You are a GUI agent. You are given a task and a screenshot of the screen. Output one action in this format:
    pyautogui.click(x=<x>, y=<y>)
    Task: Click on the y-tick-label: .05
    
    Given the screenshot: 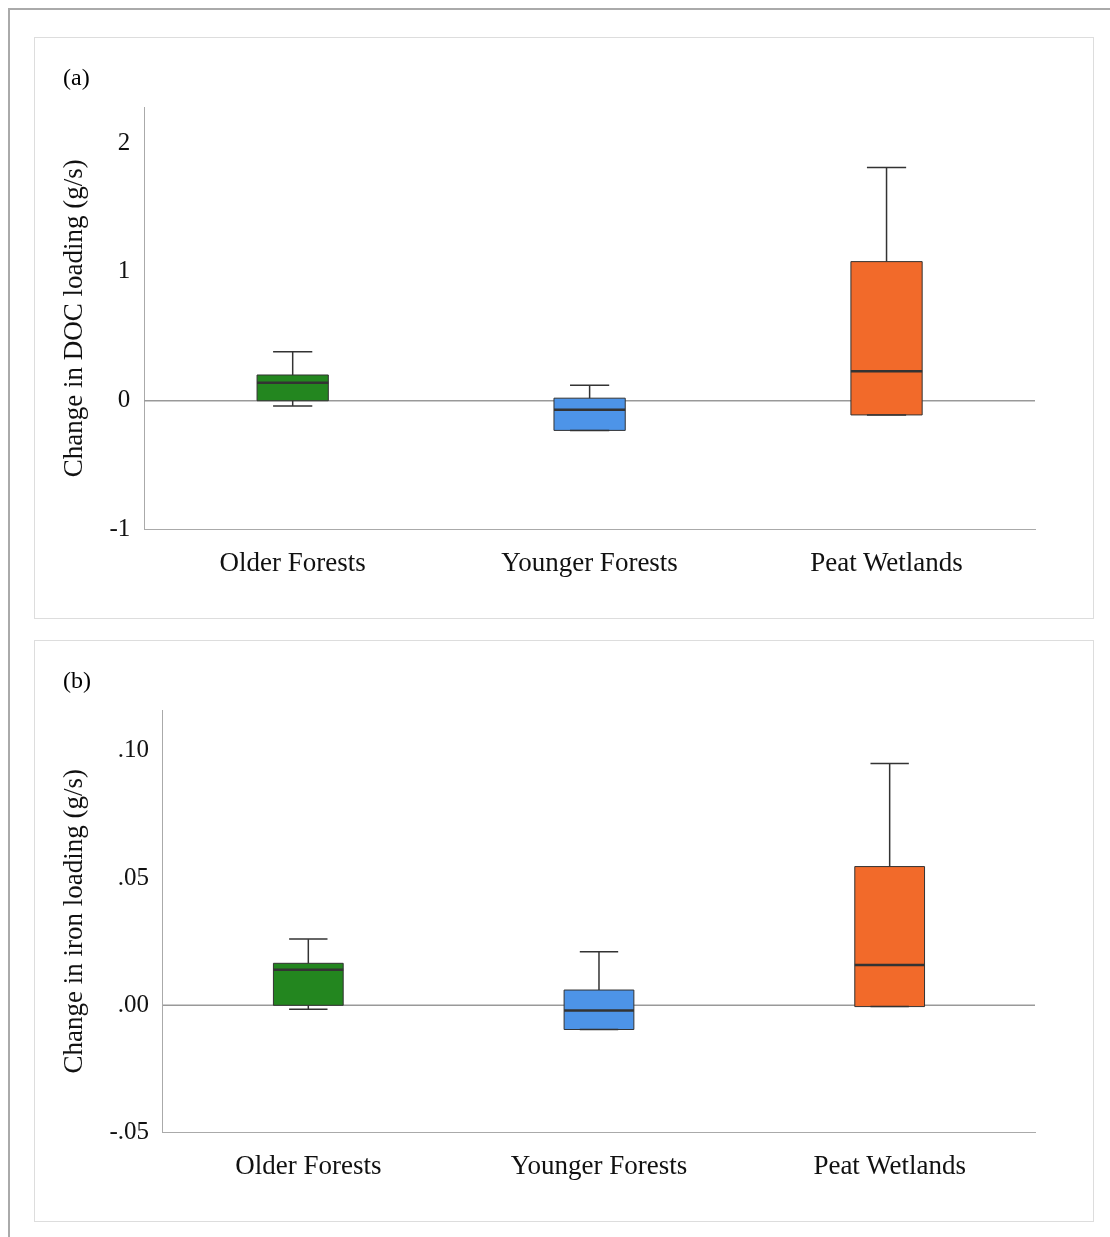 What is the action you would take?
    pyautogui.click(x=133, y=876)
    